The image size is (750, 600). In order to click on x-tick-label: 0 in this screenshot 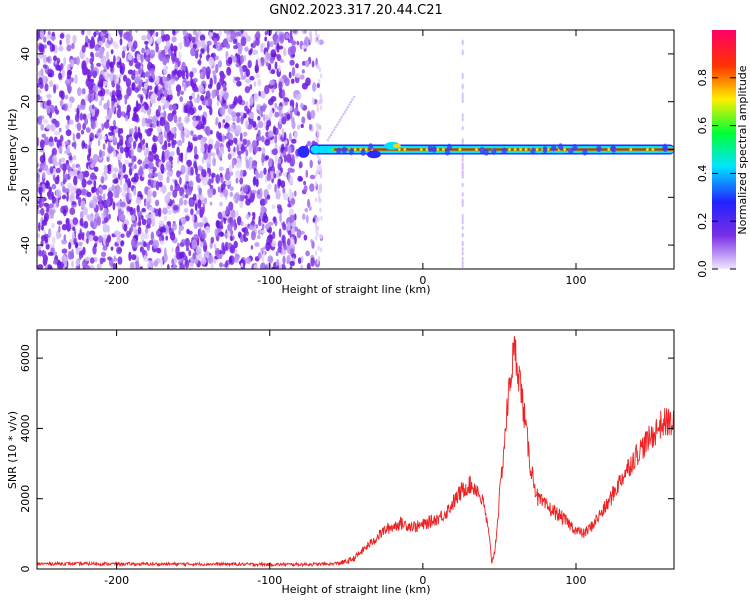, I will do `click(422, 280)`.